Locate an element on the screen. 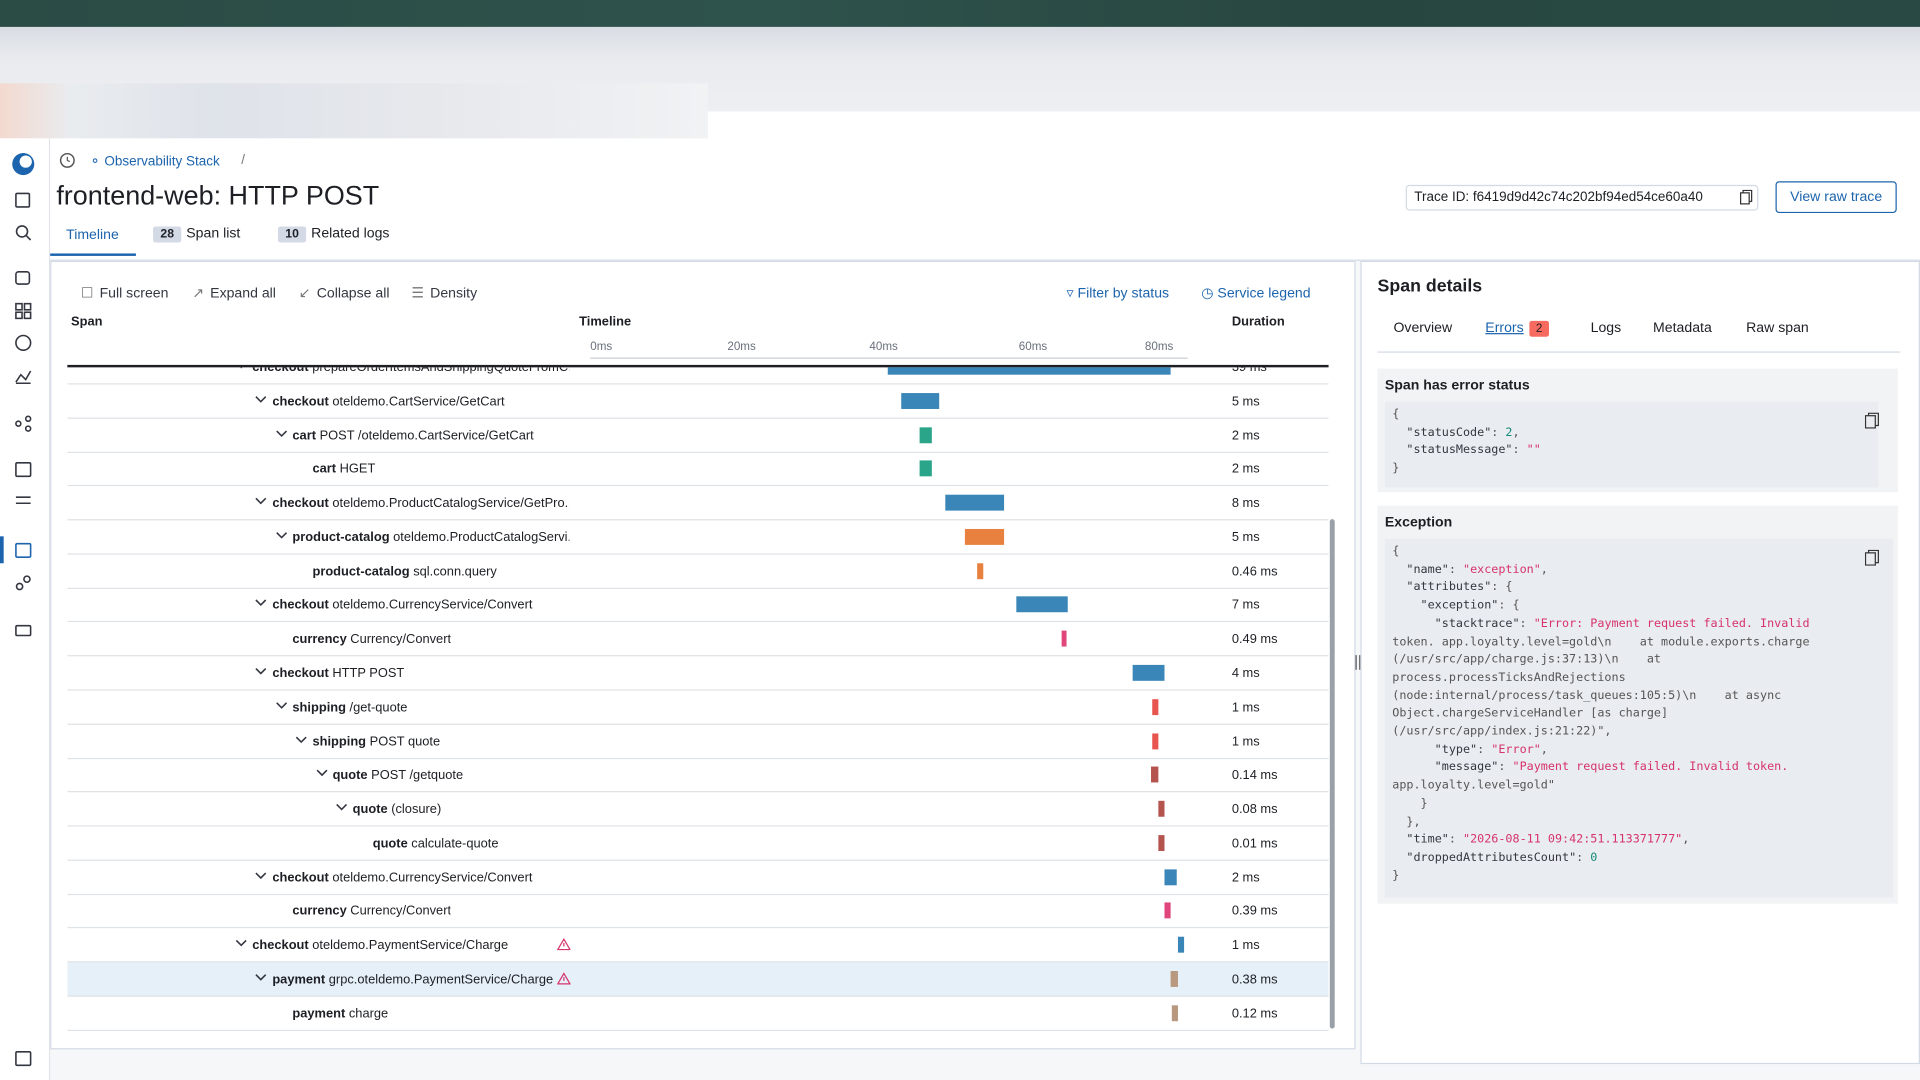 This screenshot has height=1080, width=1920. toolbar-button: ☐ Full screen is located at coordinates (124, 293).